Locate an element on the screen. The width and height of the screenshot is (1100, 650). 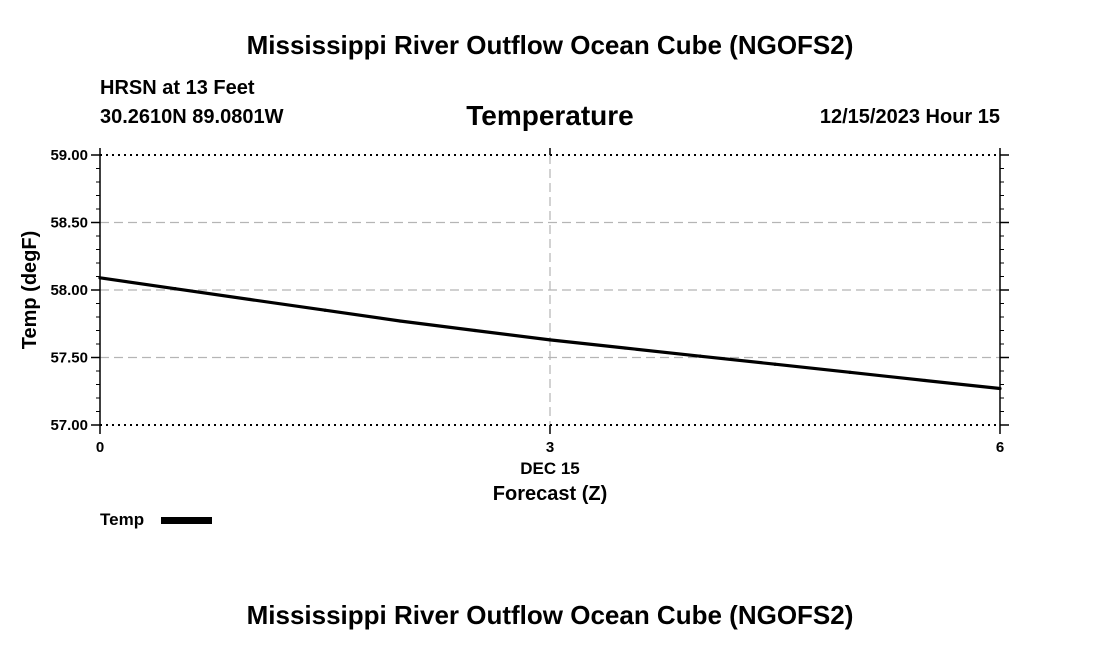
x-tick-label-1: 3 is located at coordinates (550, 447).